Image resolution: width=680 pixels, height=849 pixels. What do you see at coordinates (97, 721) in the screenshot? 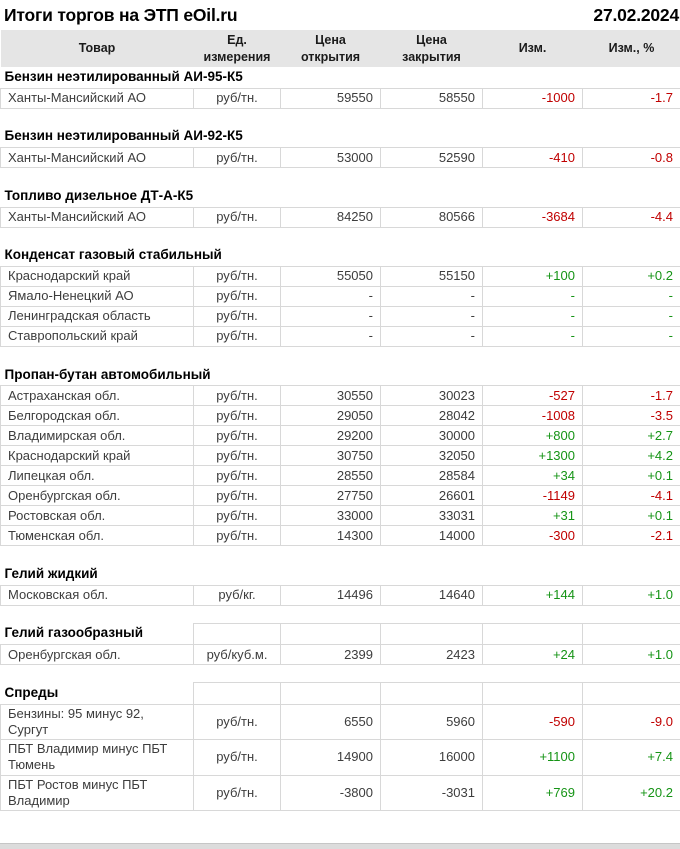
I see `product-cell: Бензины: 95 минус 92, Сургут` at bounding box center [97, 721].